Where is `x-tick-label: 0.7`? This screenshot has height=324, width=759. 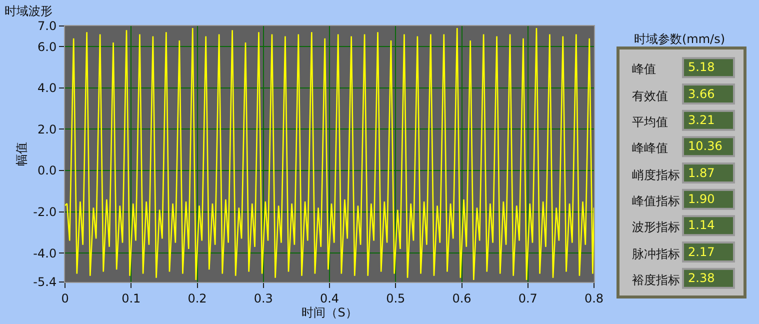 x-tick-label: 0.7 is located at coordinates (528, 298).